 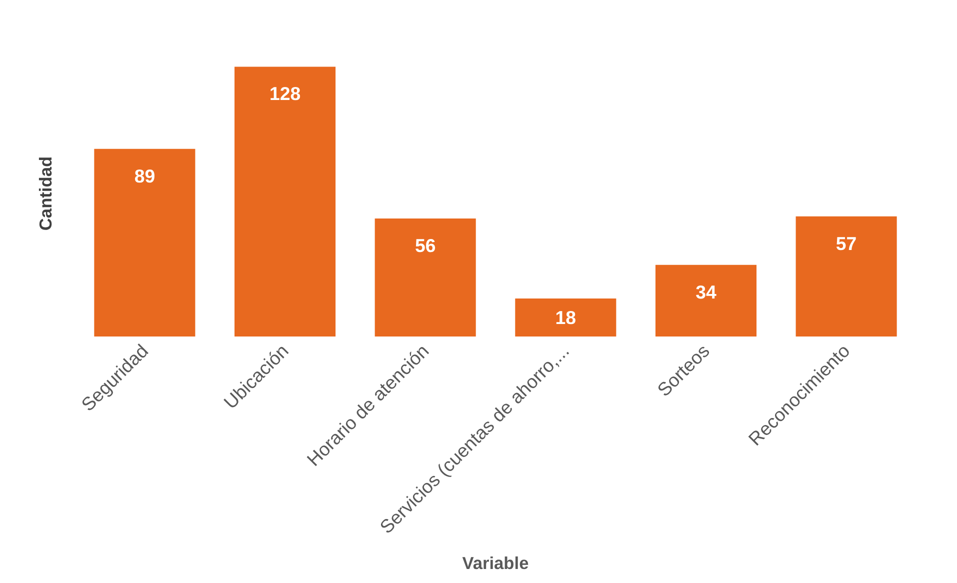 I want to click on data-label: 128, so click(x=285, y=93).